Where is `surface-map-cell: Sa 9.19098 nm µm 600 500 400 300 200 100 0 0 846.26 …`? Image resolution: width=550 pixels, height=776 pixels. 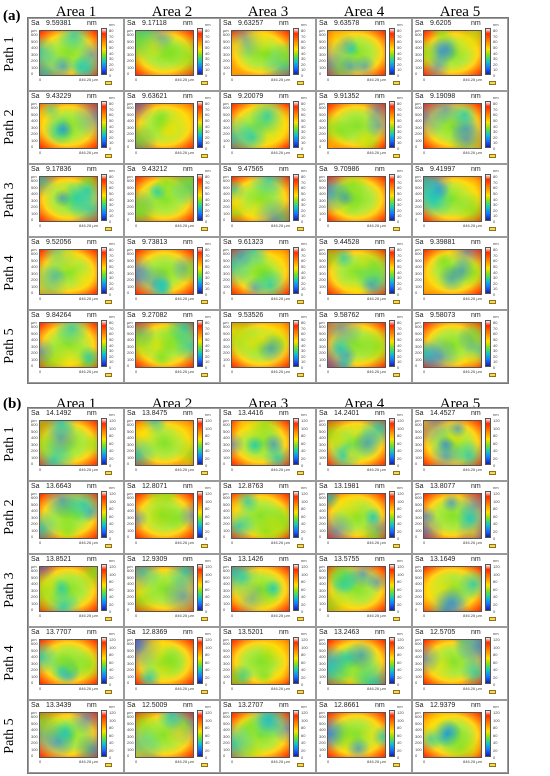
surface-map-cell: Sa 9.19098 nm µm 600 500 400 300 200 100 0 0 846.26 … is located at coordinates (460, 127).